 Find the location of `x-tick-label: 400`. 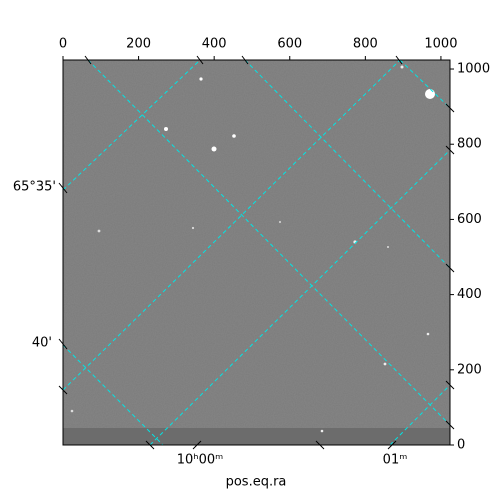

x-tick-label: 400 is located at coordinates (214, 44).